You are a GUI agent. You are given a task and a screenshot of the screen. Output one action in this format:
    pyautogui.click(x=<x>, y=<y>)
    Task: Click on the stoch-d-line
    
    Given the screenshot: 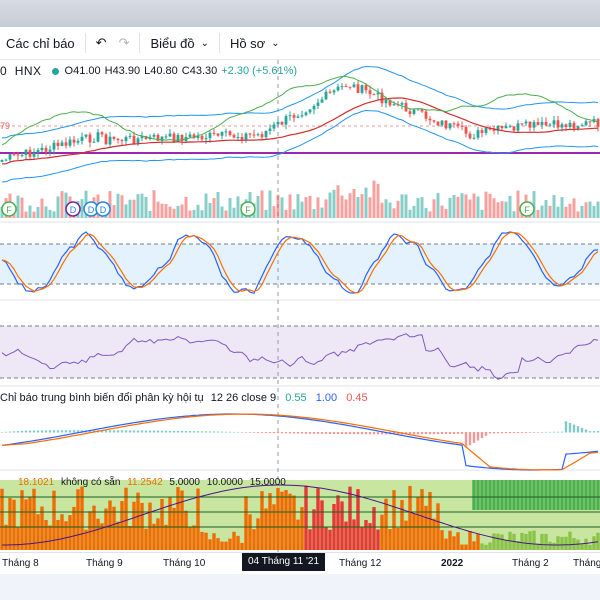 What is the action you would take?
    pyautogui.click(x=300, y=262)
    